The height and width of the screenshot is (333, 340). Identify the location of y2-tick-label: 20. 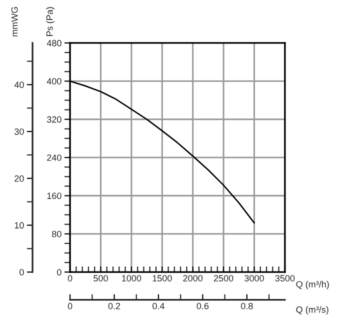
(19, 178).